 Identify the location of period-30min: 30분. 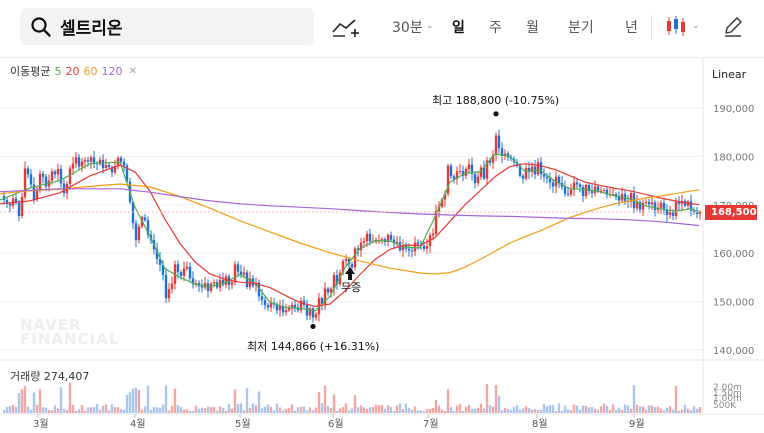
(407, 28).